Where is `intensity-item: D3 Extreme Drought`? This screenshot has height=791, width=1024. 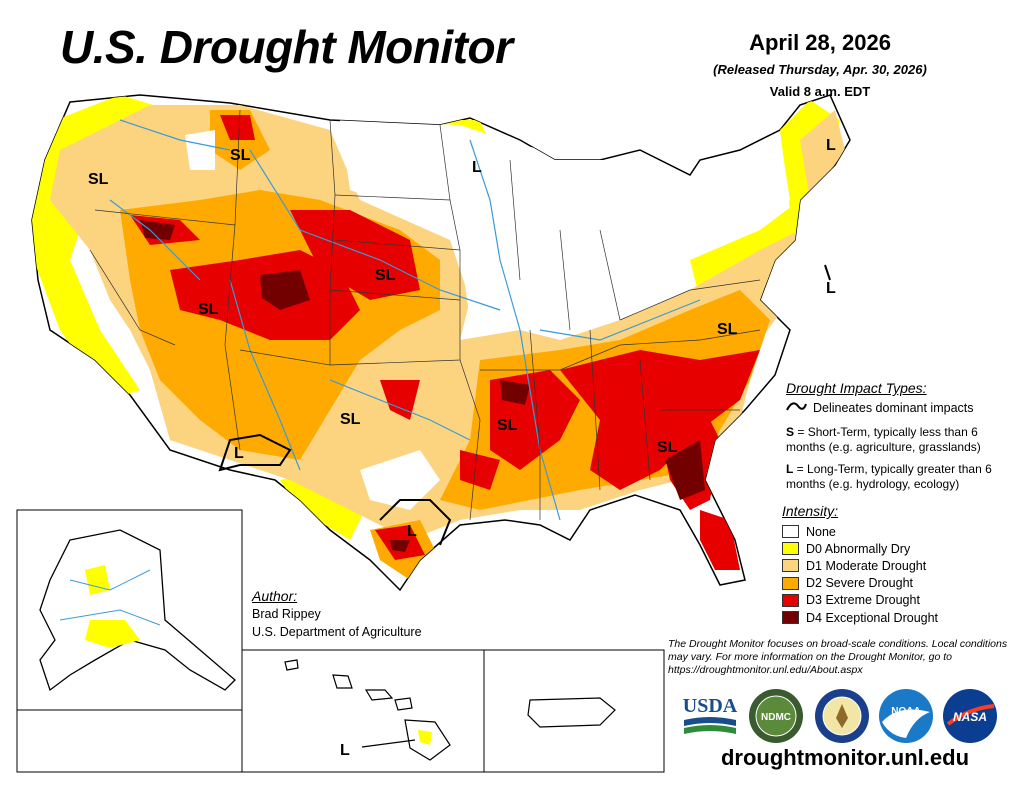
intensity-item: D3 Extreme Drought is located at coordinates (860, 600).